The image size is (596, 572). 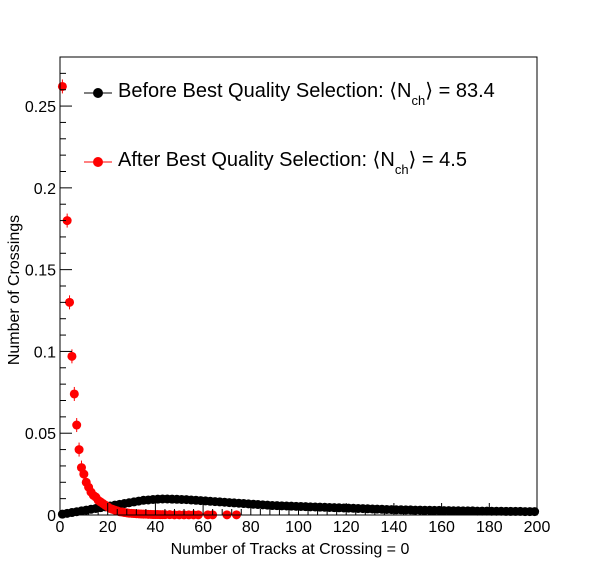 I want to click on x-tick-label: 0, so click(x=60, y=527).